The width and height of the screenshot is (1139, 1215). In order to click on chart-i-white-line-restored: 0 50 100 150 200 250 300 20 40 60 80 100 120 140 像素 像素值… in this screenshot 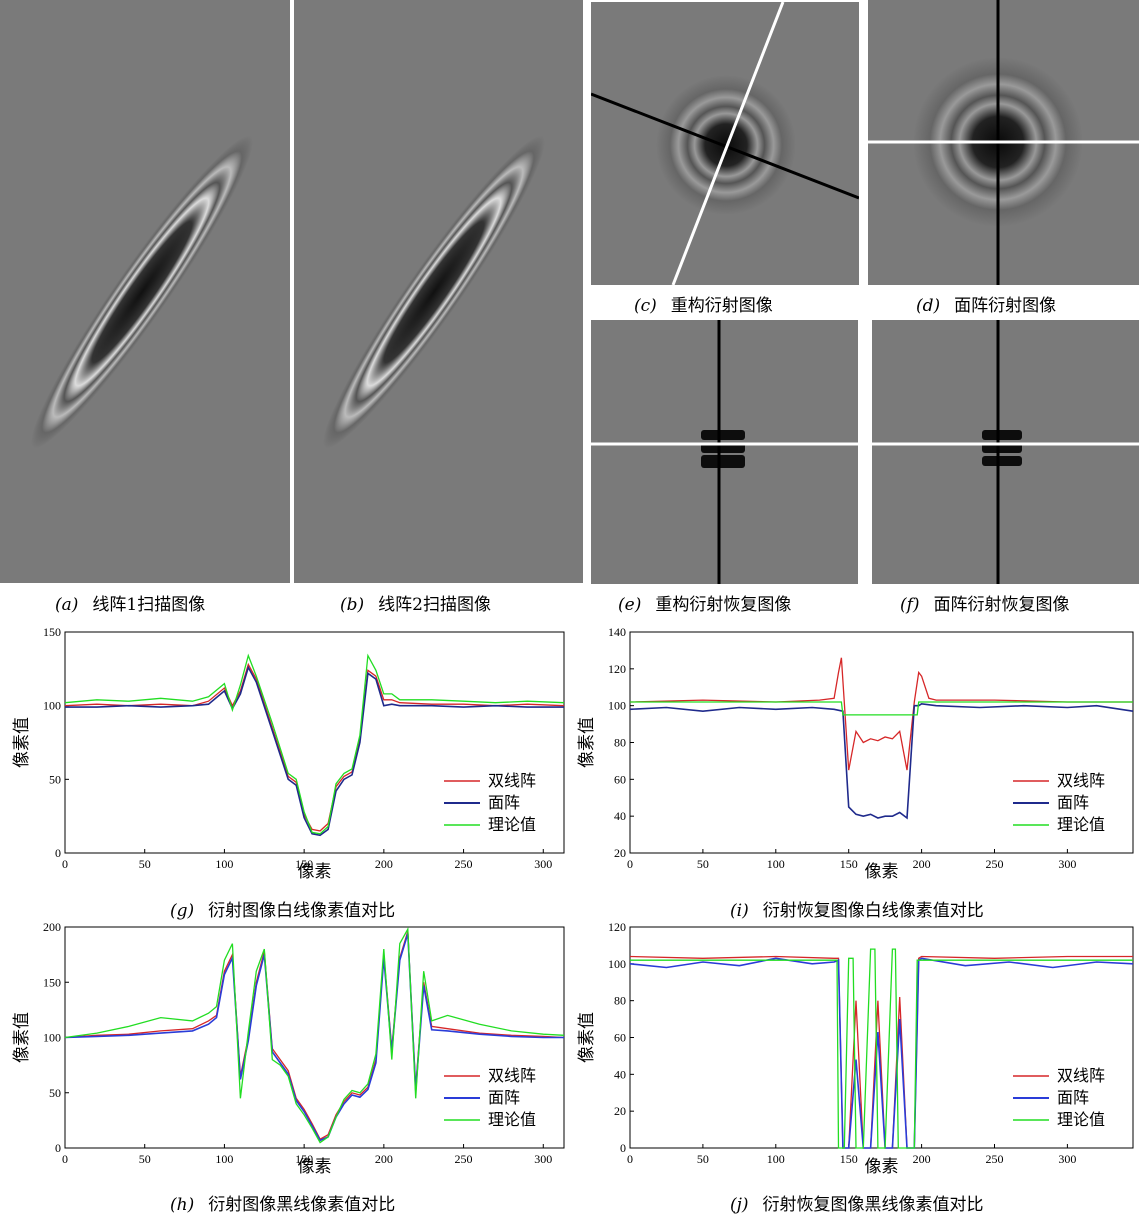, I will do `click(855, 753)`.